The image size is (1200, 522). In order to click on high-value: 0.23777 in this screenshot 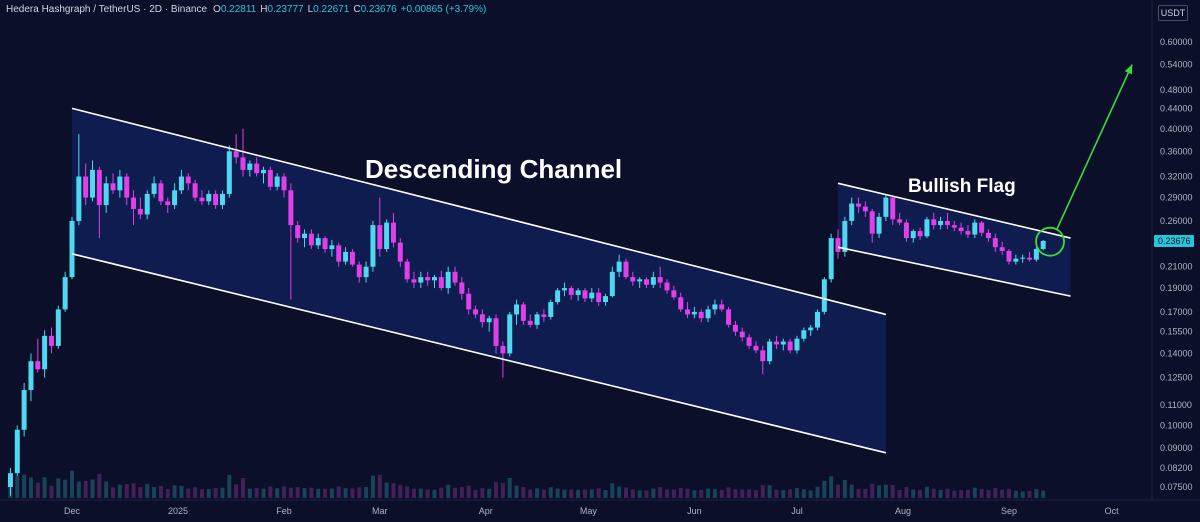, I will do `click(285, 9)`.